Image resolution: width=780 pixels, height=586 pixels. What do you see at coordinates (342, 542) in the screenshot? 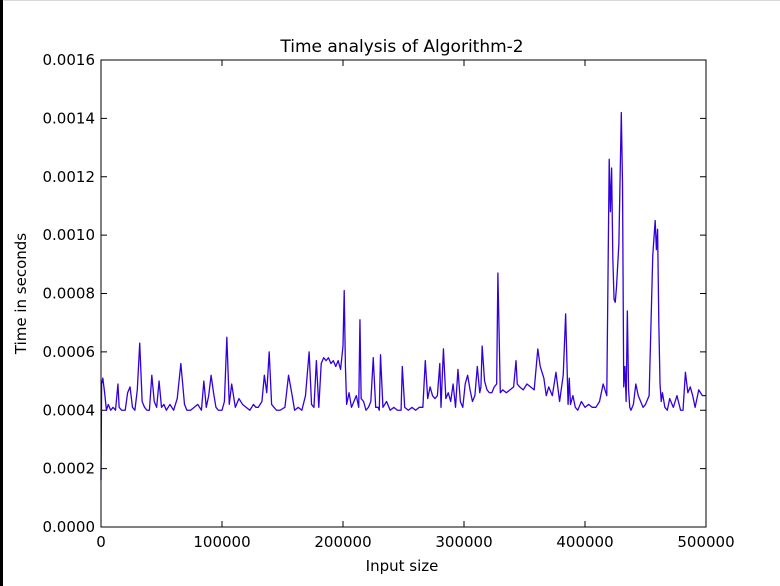
I see `x-tick-label: 200000` at bounding box center [342, 542].